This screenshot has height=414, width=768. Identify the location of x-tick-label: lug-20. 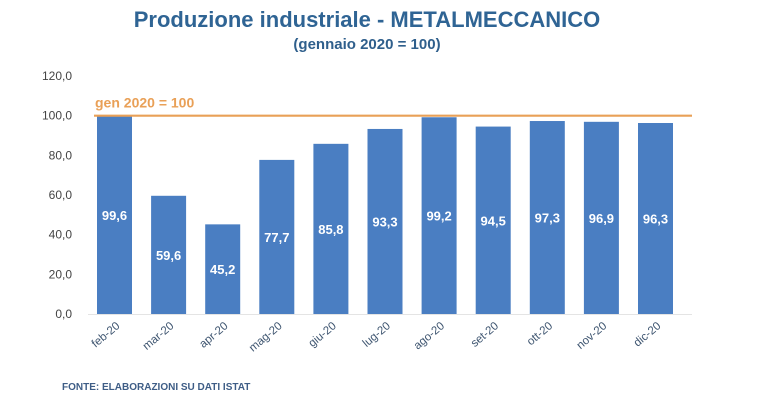
(377, 335).